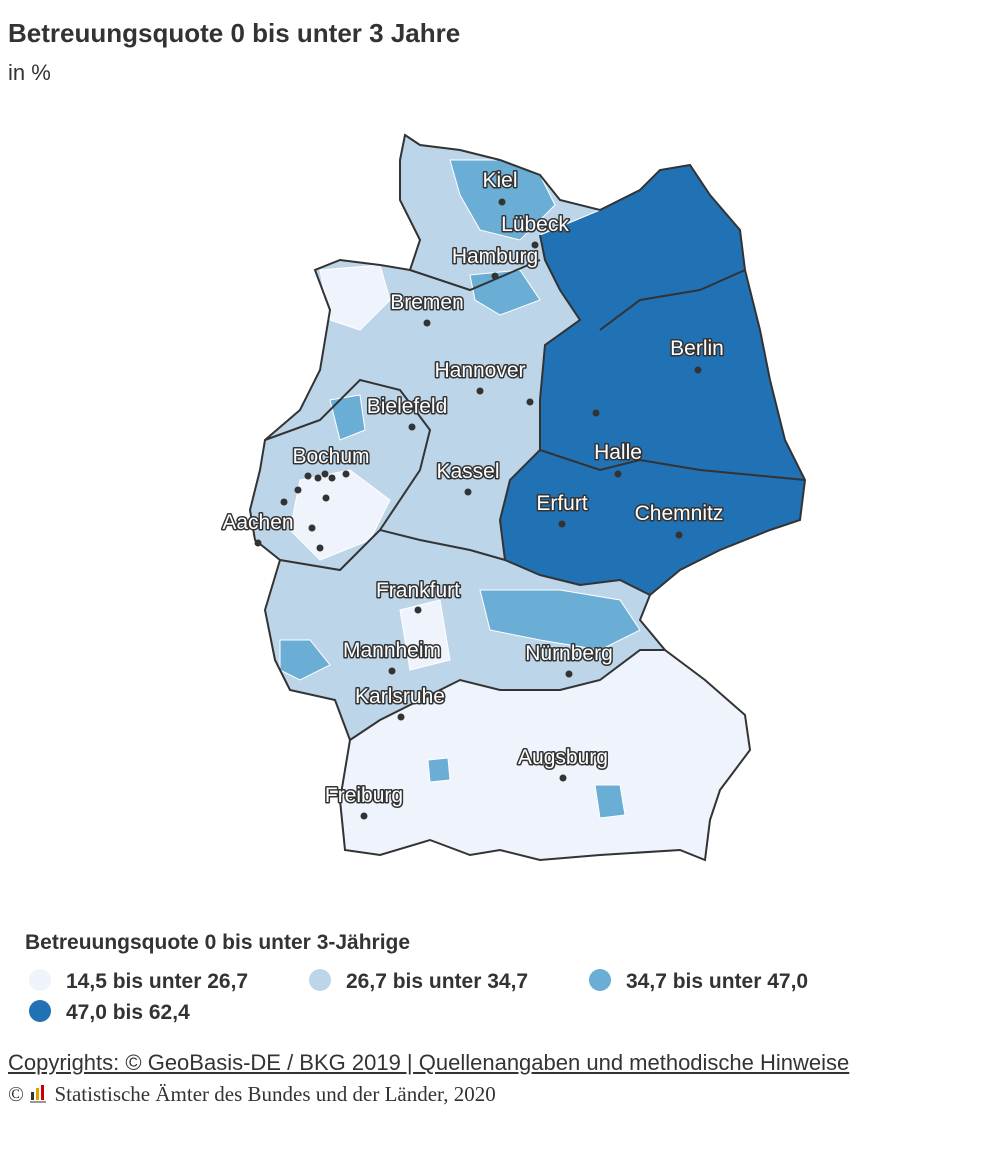  I want to click on source-symbol: ©, so click(16, 1094).